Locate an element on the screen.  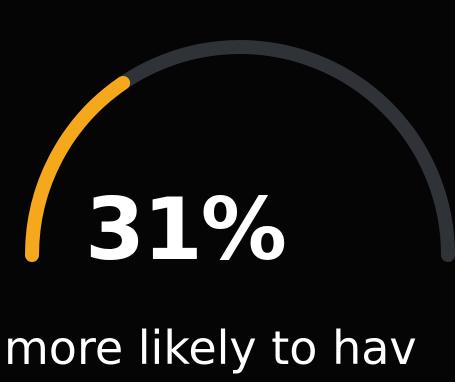
gauge-caption: more likely to hav is located at coordinates (210, 348).